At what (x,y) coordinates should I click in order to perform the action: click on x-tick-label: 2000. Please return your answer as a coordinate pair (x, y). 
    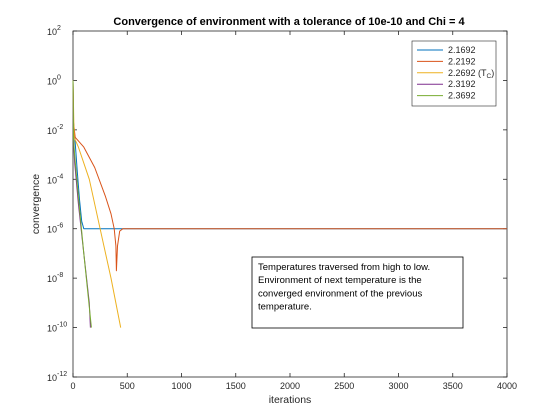
    Looking at the image, I should click on (290, 386).